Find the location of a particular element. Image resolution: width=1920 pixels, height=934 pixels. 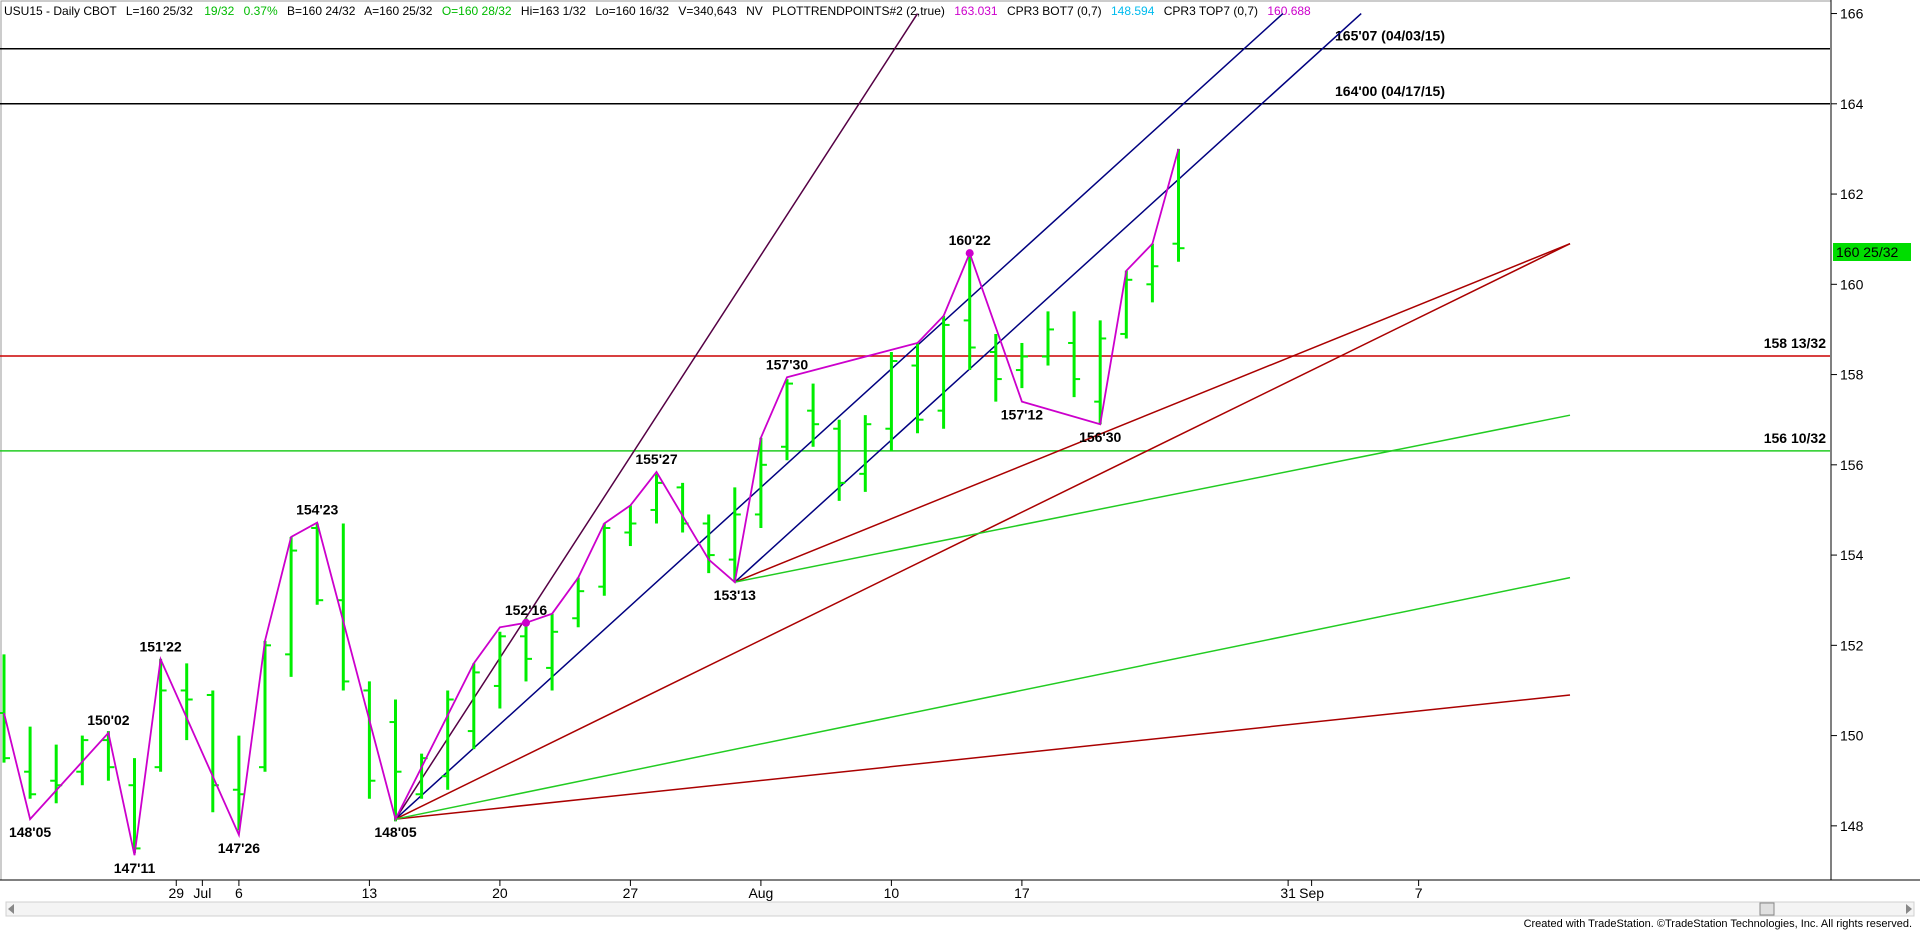

pivot-label-5: 154'23 is located at coordinates (317, 510).